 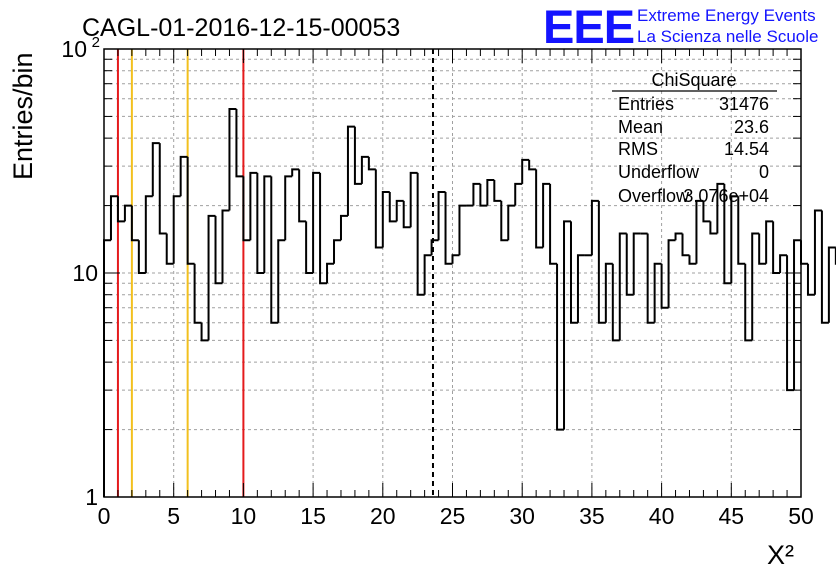 I want to click on x-tick-label: 0, so click(x=104, y=516).